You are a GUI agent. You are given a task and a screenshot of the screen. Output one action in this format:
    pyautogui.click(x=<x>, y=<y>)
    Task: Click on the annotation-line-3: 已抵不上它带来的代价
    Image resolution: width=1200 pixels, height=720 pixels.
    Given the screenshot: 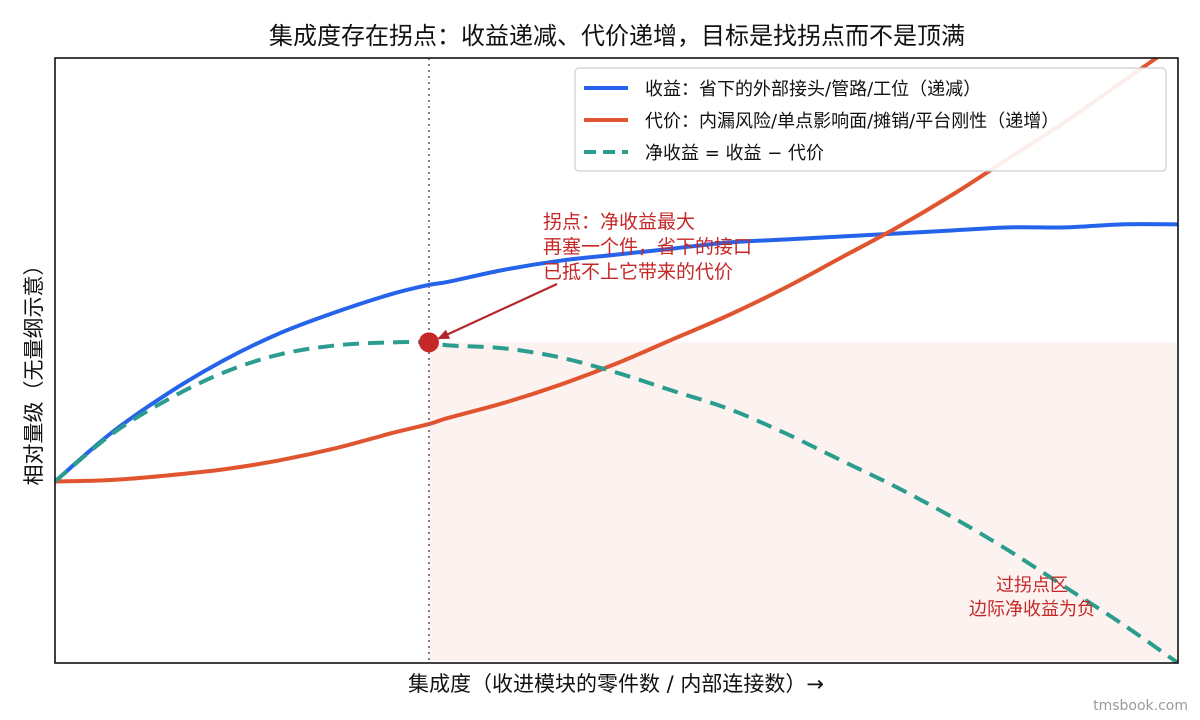 What is the action you would take?
    pyautogui.click(x=638, y=272)
    